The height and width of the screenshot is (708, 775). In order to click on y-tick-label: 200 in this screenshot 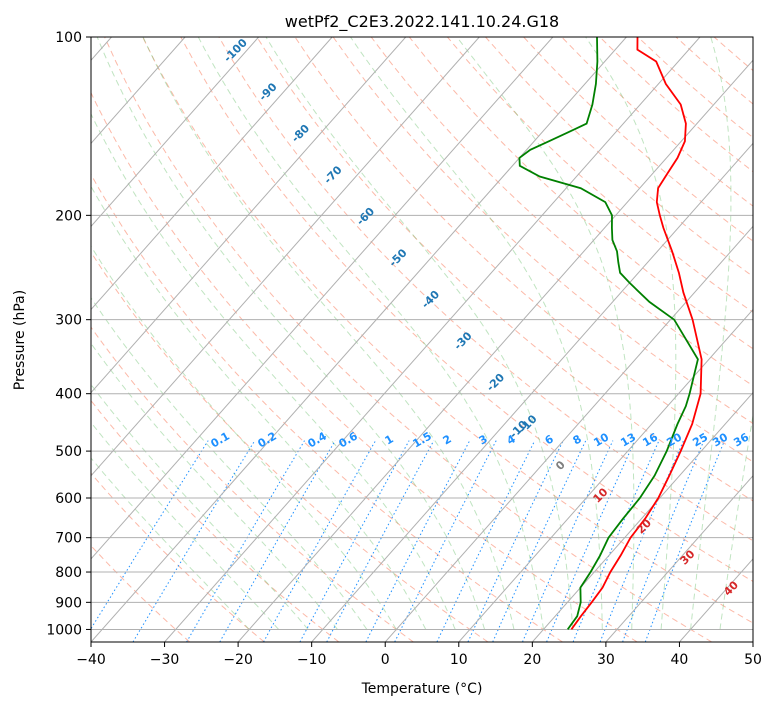, I will do `click(68, 216)`.